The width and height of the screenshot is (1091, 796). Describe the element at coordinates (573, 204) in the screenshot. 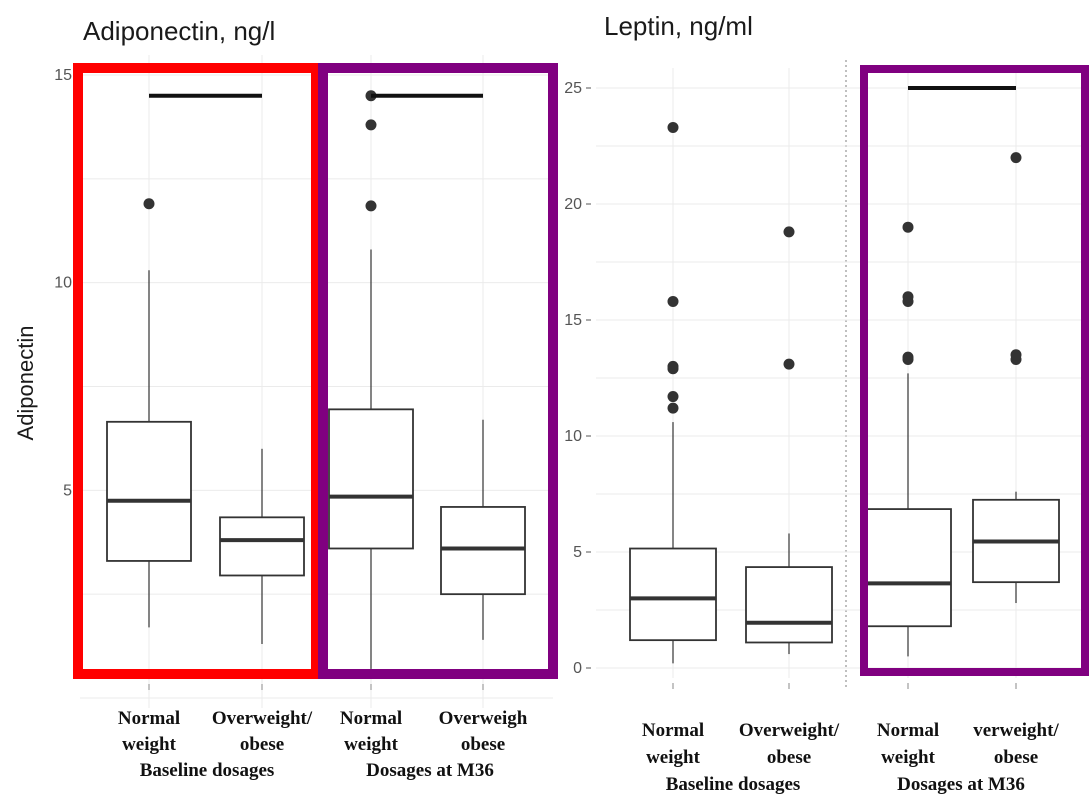

I see `right-y-tick-label: 20` at that location.